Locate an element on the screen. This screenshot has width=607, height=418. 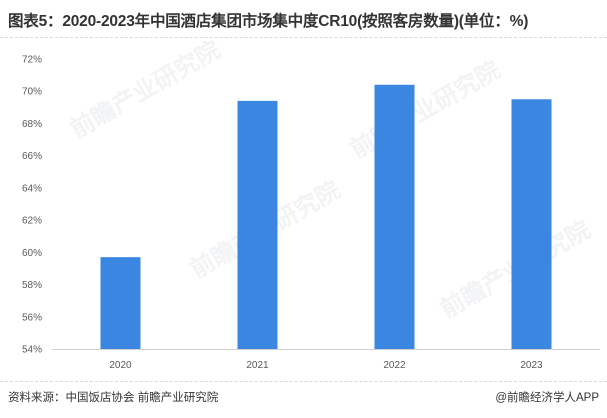
x-tick-label: 2023 is located at coordinates (531, 365).